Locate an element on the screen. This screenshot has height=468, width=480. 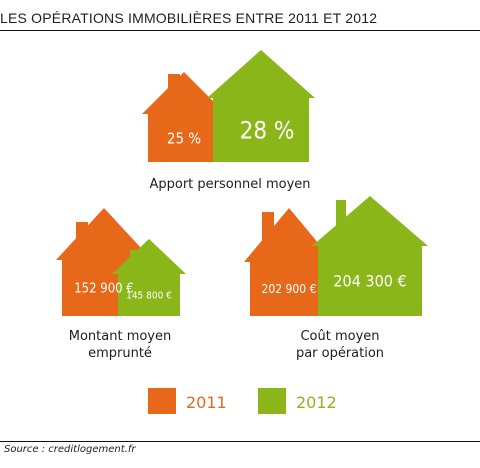
house-value-label-1-2011: 152 900 € is located at coordinates (104, 289).